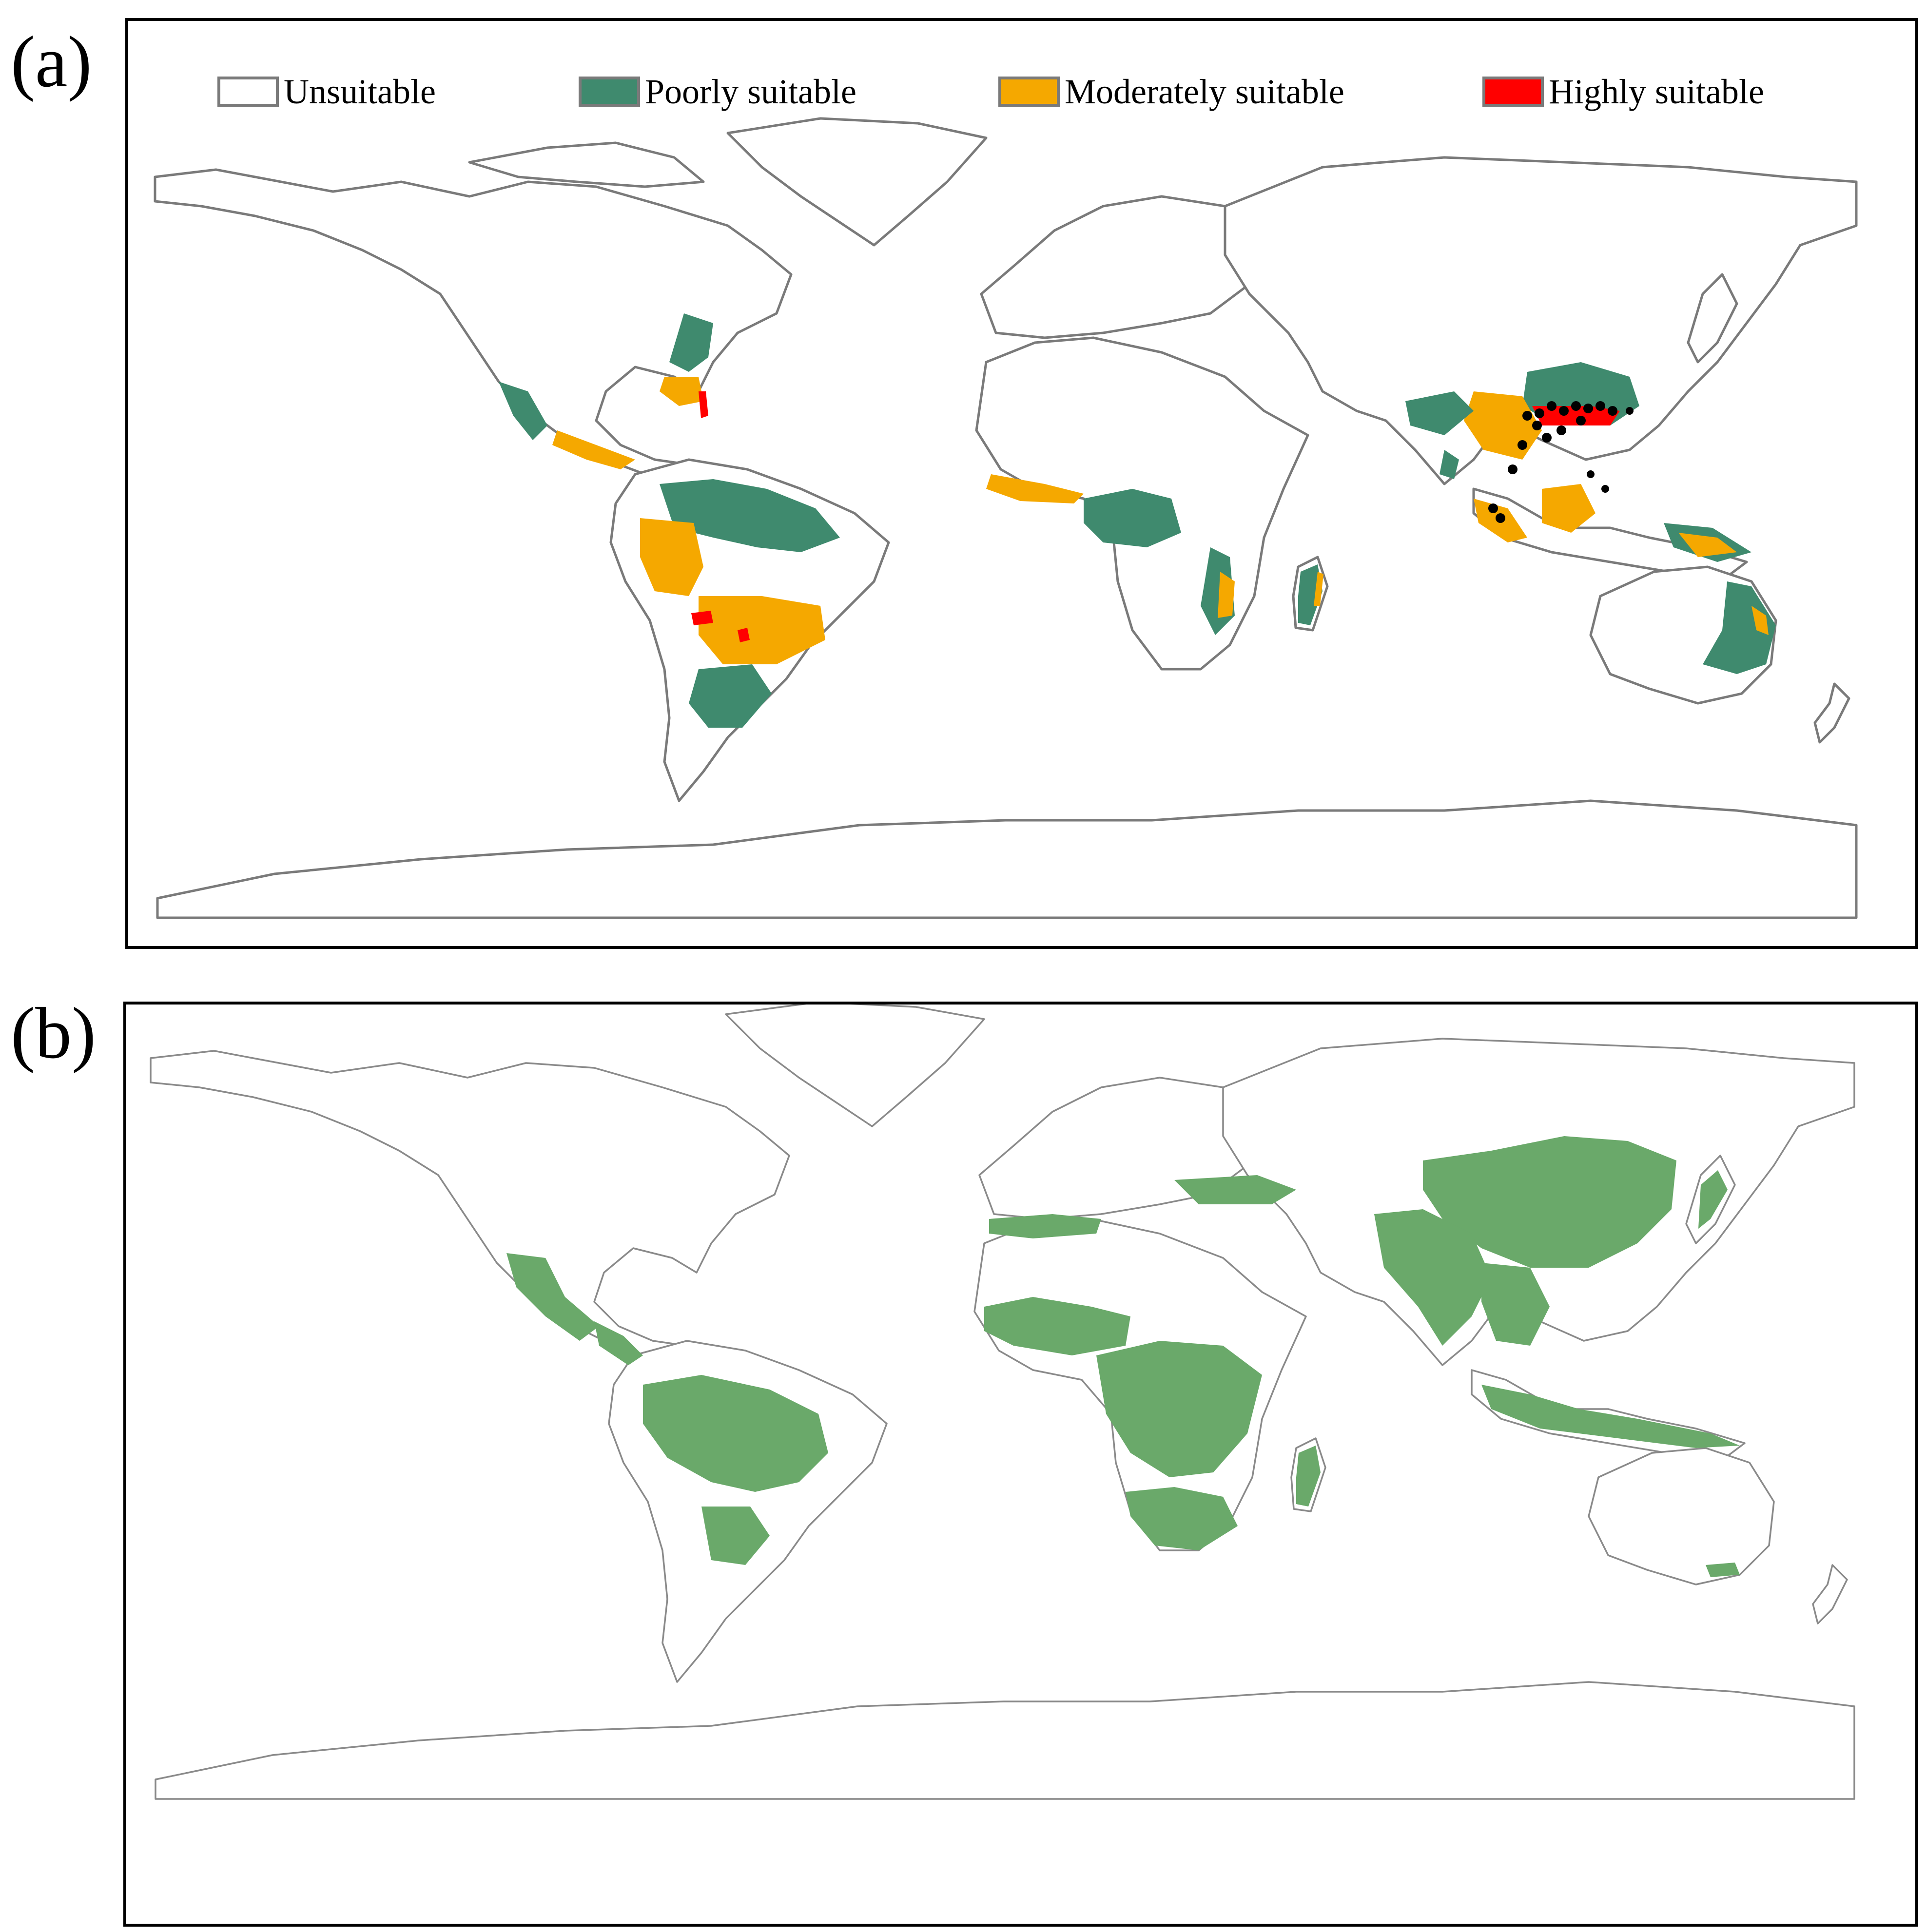  Describe the element at coordinates (702, 618) in the screenshot. I see `highly-bolivia` at that location.